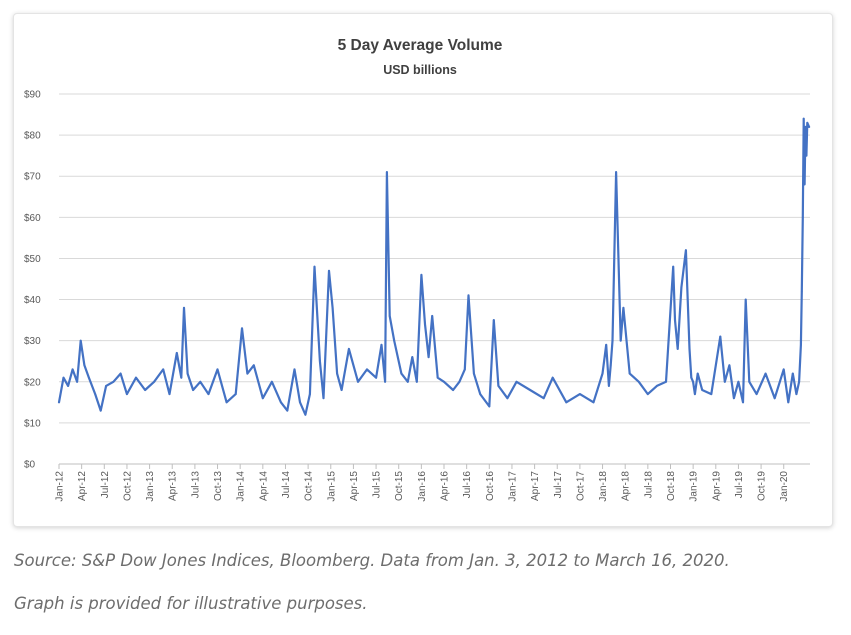  Describe the element at coordinates (286, 485) in the screenshot. I see `x-tick-label: Jul-14` at that location.